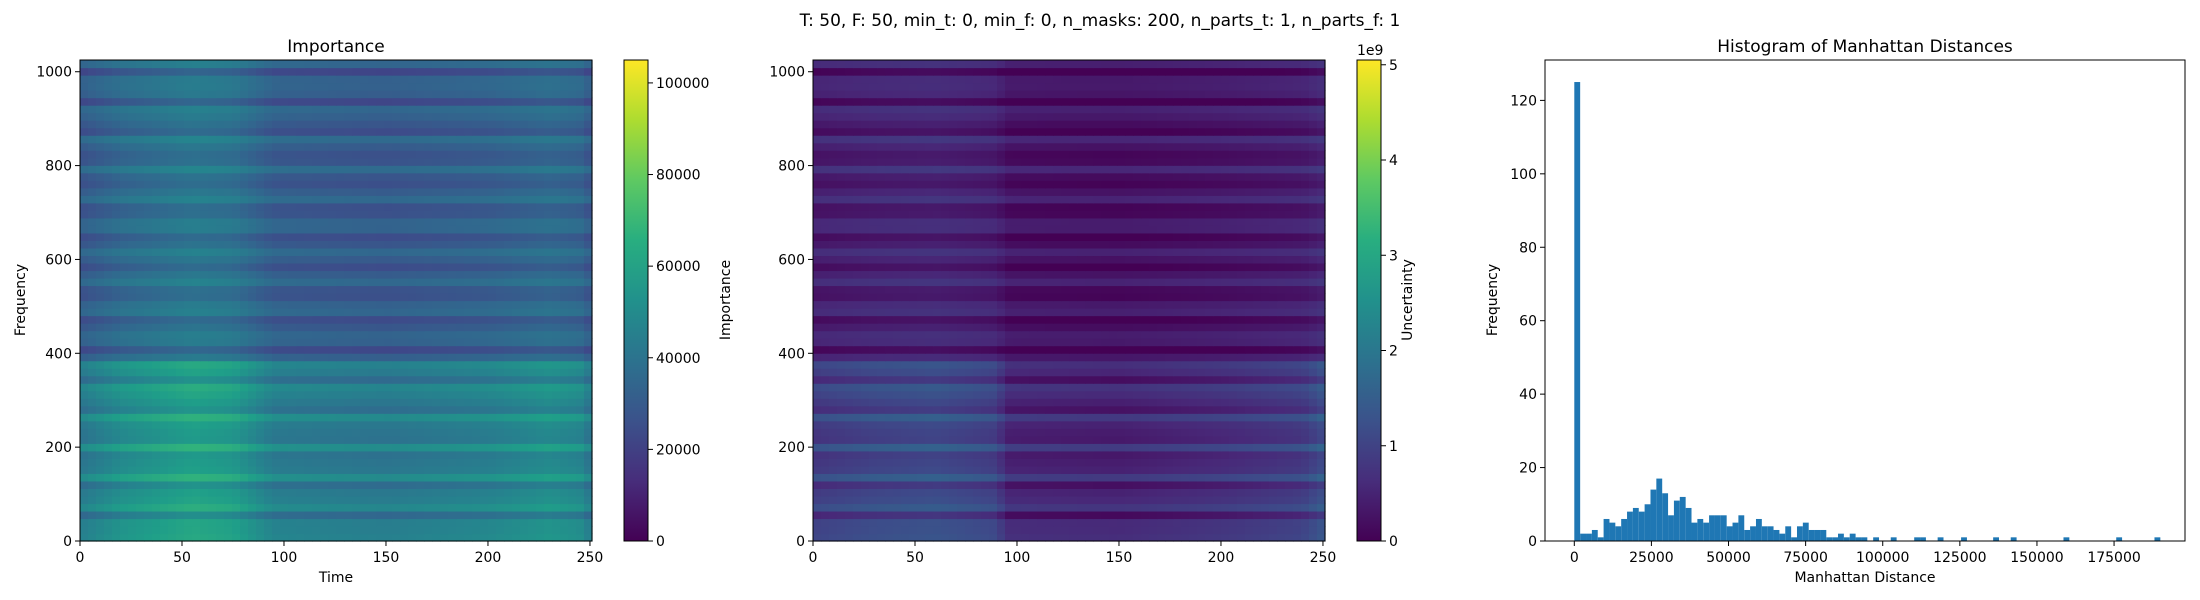 The height and width of the screenshot is (600, 2200). I want to click on x-tick-label: 100, so click(284, 558).